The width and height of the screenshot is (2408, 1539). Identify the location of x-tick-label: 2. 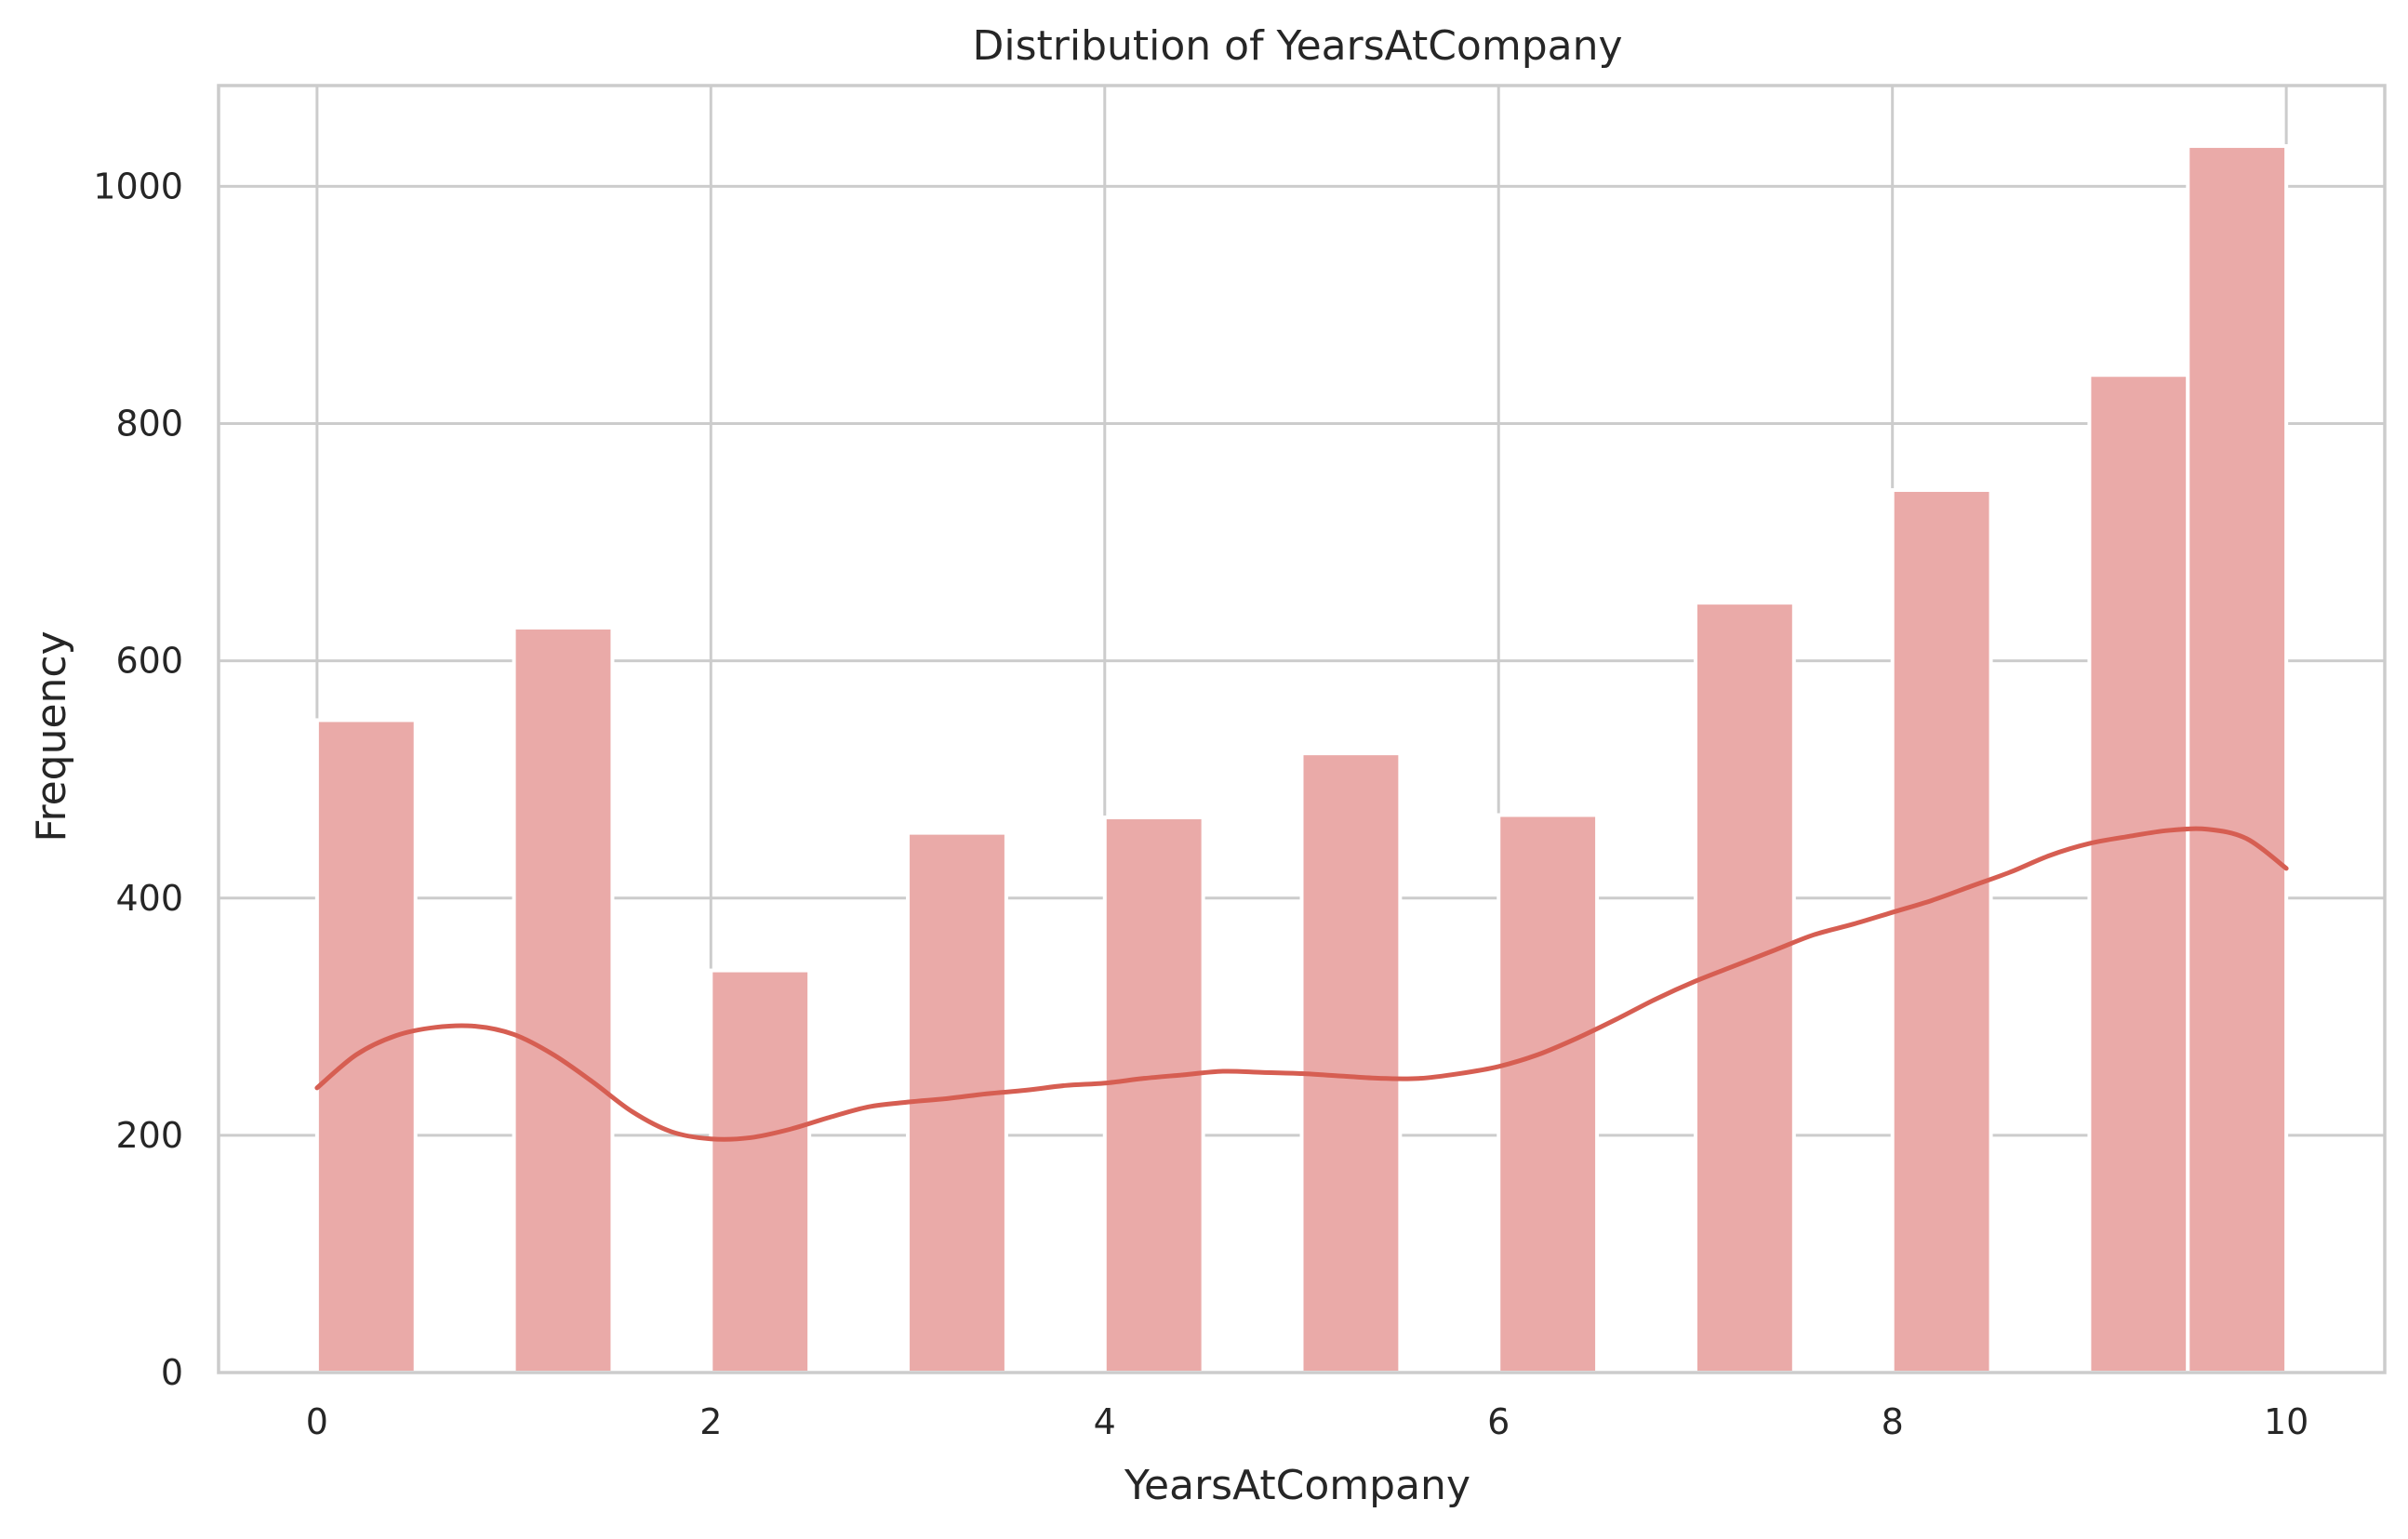
(710, 1421).